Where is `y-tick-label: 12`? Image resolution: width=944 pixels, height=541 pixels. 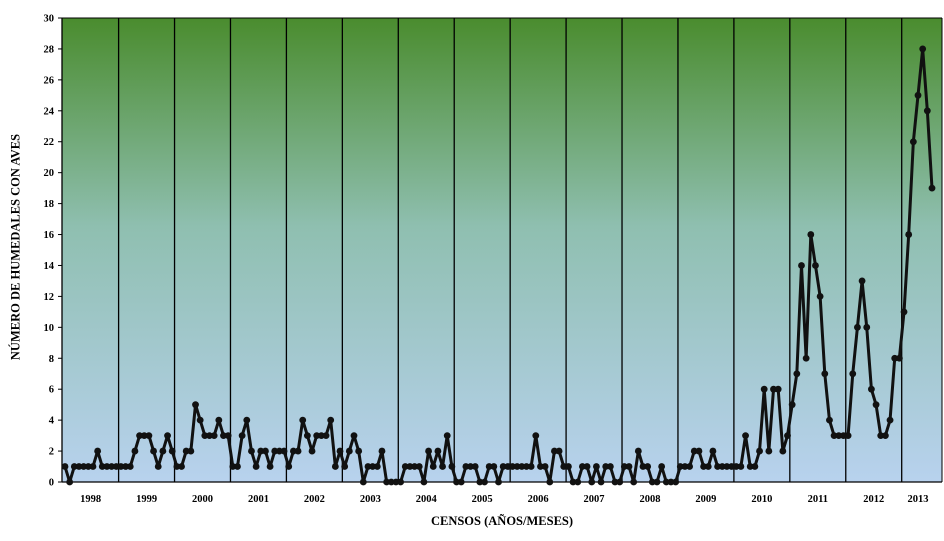 y-tick-label: 12 is located at coordinates (49, 297).